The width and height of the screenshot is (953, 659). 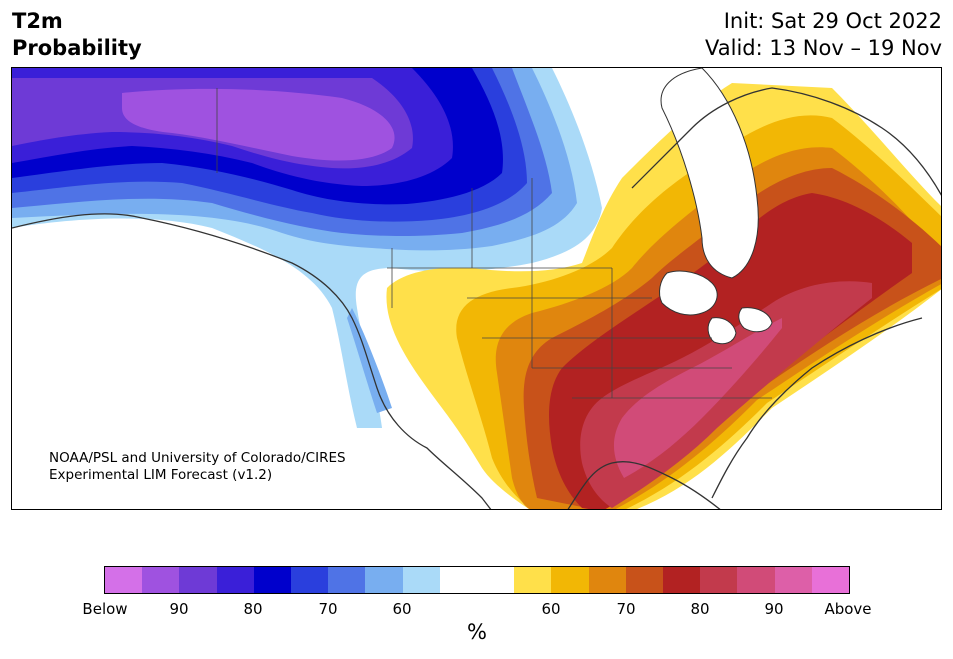 What do you see at coordinates (105, 609) in the screenshot?
I see `colorbar-tick-below: Below` at bounding box center [105, 609].